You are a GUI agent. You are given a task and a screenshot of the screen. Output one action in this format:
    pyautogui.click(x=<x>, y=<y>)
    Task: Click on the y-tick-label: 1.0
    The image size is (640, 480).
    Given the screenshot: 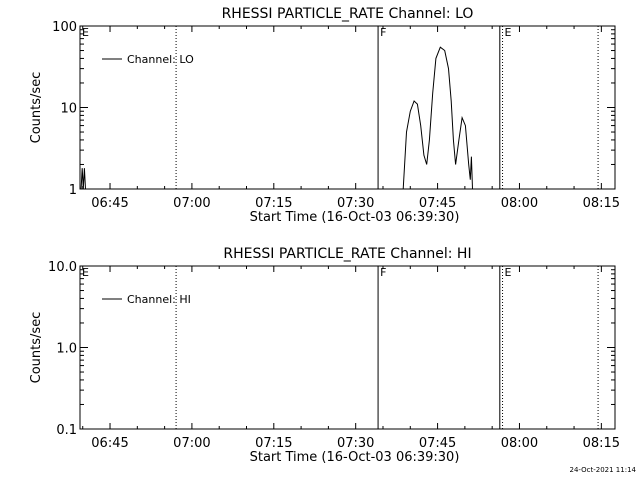 What is the action you would take?
    pyautogui.click(x=66, y=349)
    